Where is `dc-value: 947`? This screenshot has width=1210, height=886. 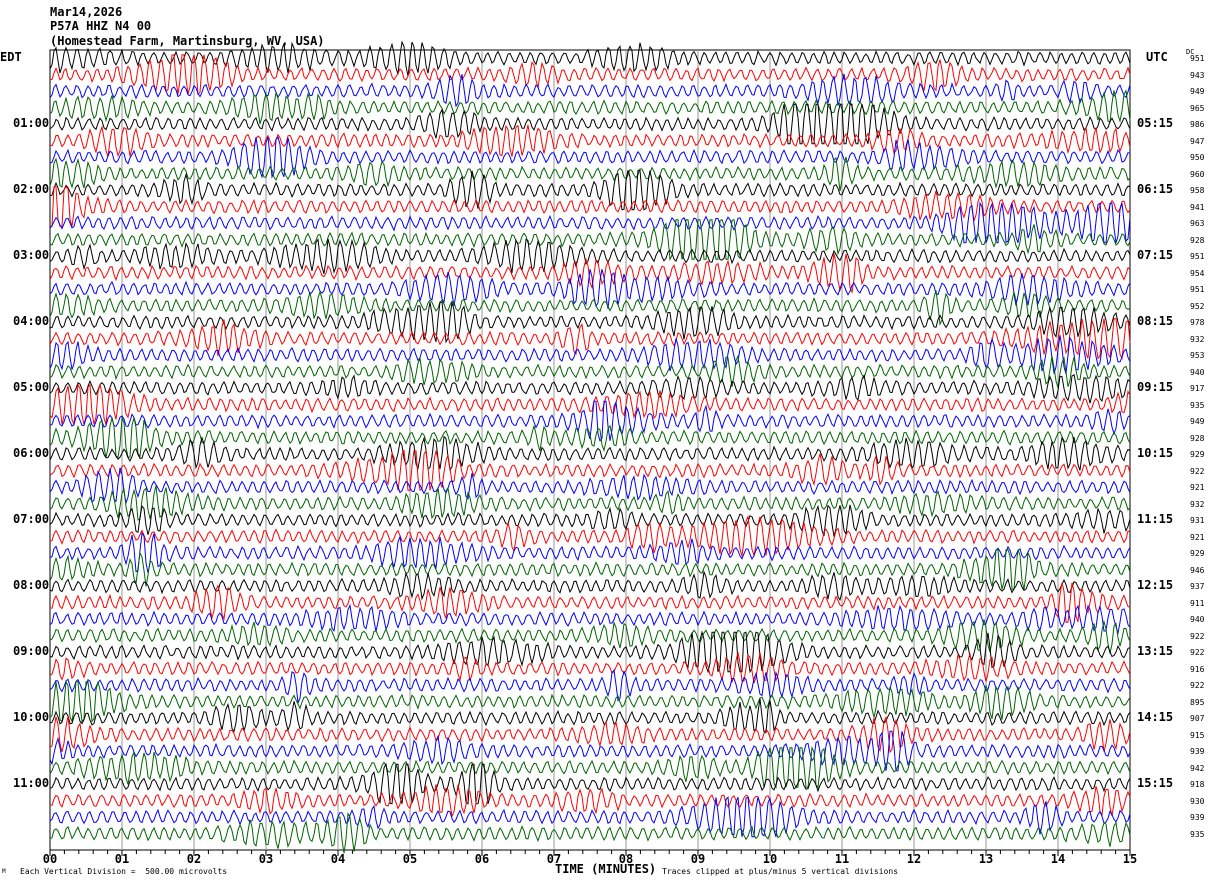
dc-value: 947 is located at coordinates (1197, 141).